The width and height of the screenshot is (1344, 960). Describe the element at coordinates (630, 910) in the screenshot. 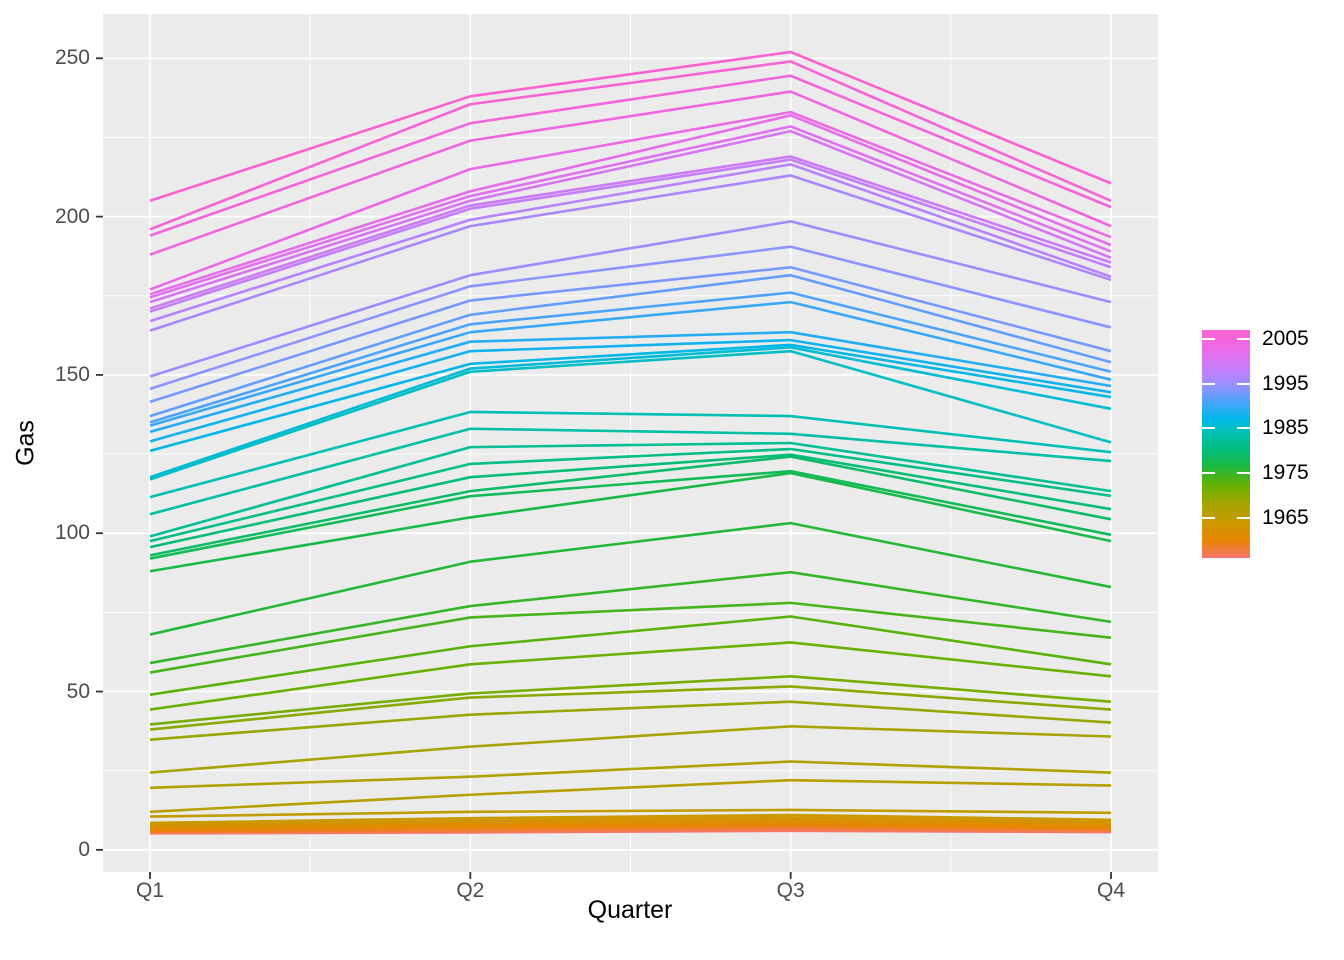

I see `x-axis-title: Quarter` at that location.